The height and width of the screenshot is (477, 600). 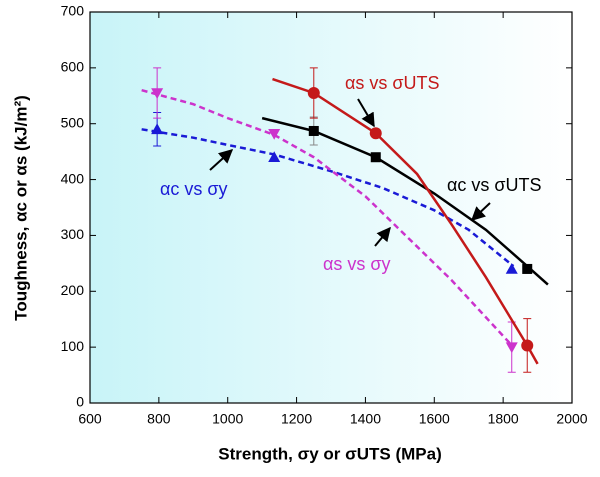 What do you see at coordinates (73, 67) in the screenshot?
I see `y-tick-label: 600` at bounding box center [73, 67].